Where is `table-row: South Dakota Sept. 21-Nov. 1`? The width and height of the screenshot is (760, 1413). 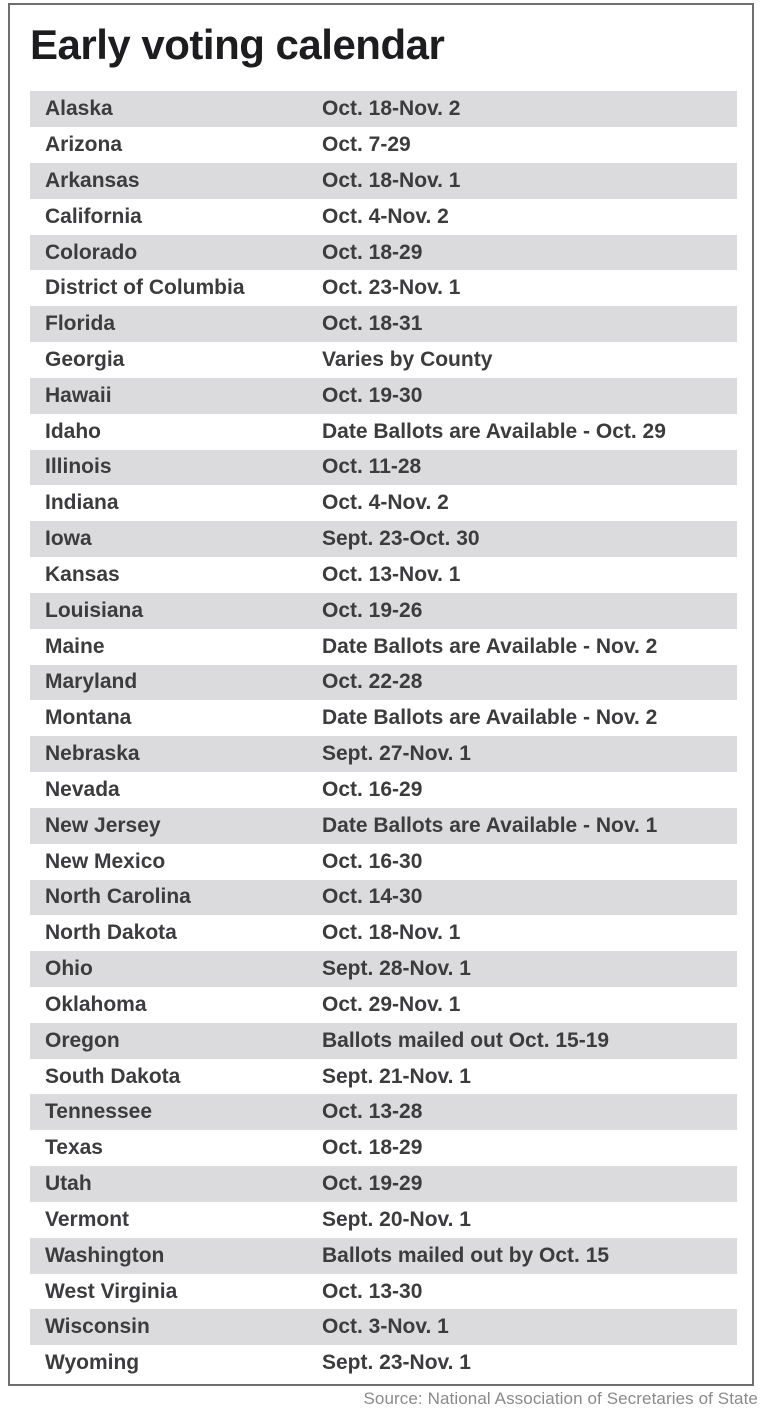 table-row: South Dakota Sept. 21-Nov. 1 is located at coordinates (383, 1077).